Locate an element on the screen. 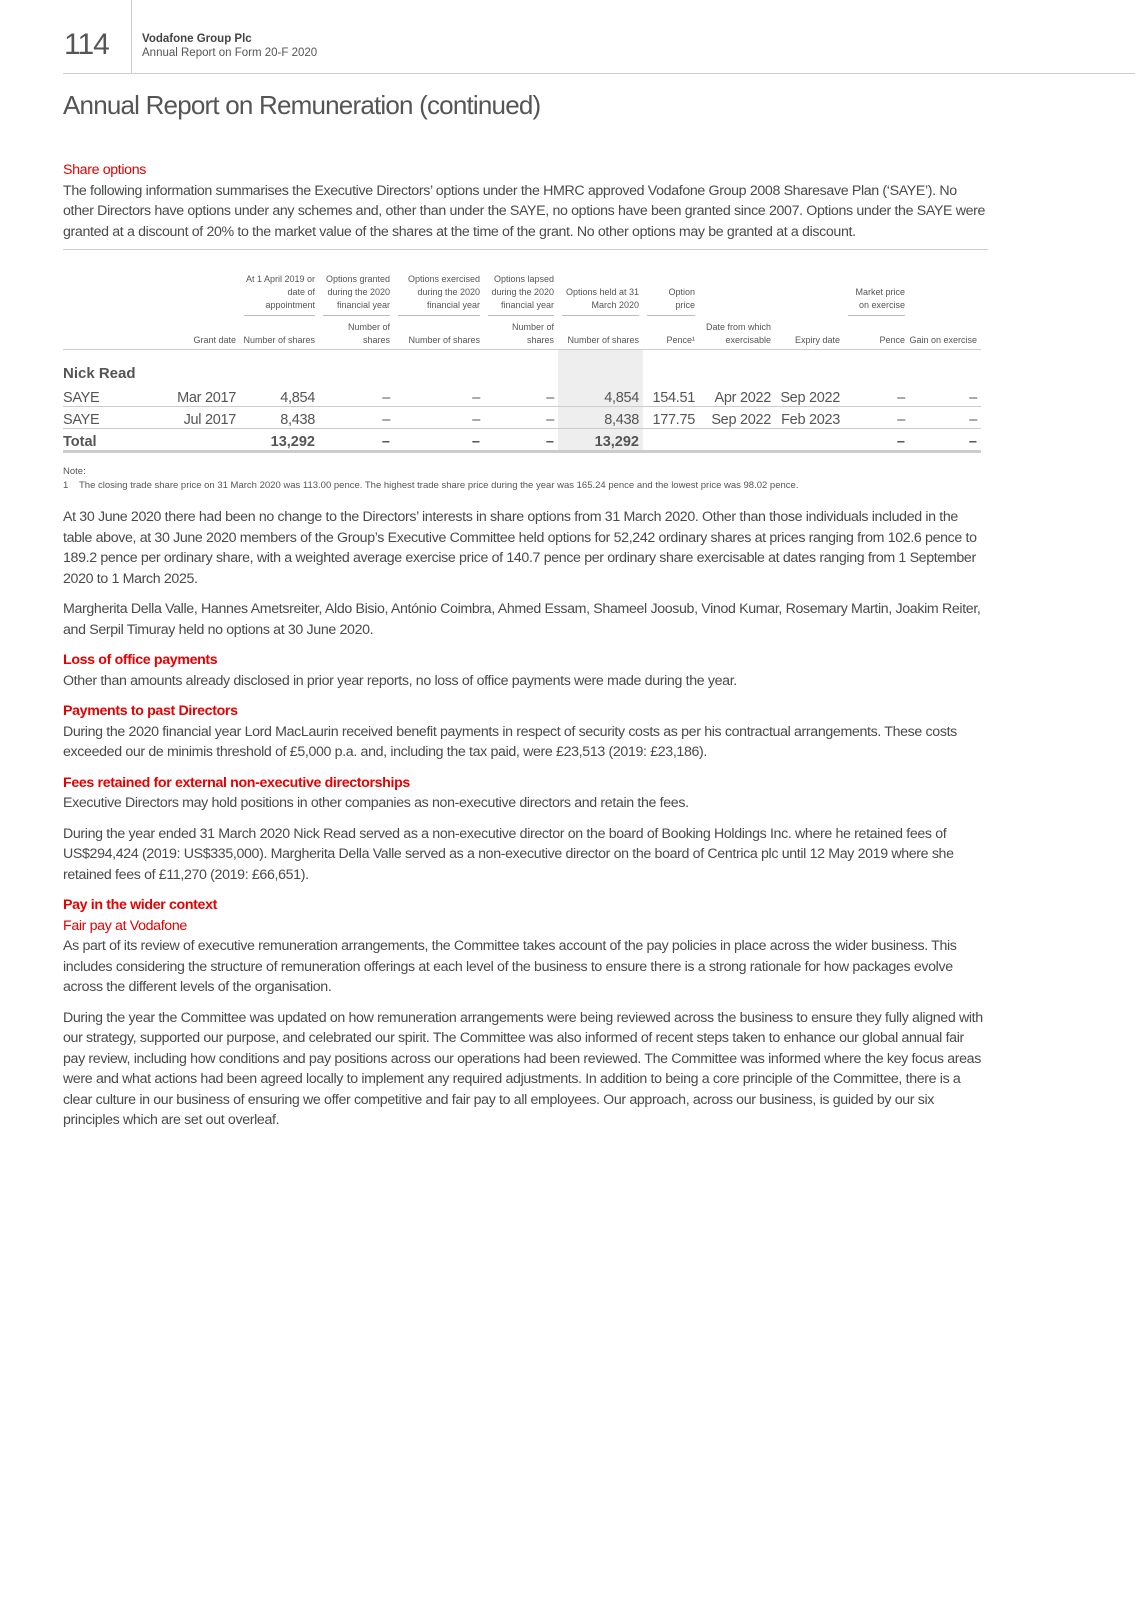 The height and width of the screenshot is (1606, 1135). table-cell: 8,438 is located at coordinates (279, 417).